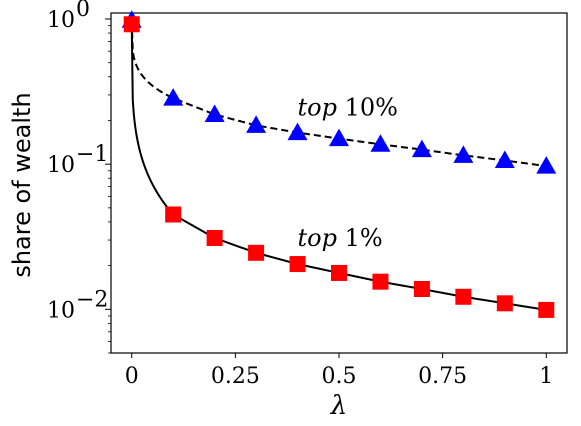 Image resolution: width=581 pixels, height=426 pixels. I want to click on annotation-top1: top 1%, so click(340, 238).